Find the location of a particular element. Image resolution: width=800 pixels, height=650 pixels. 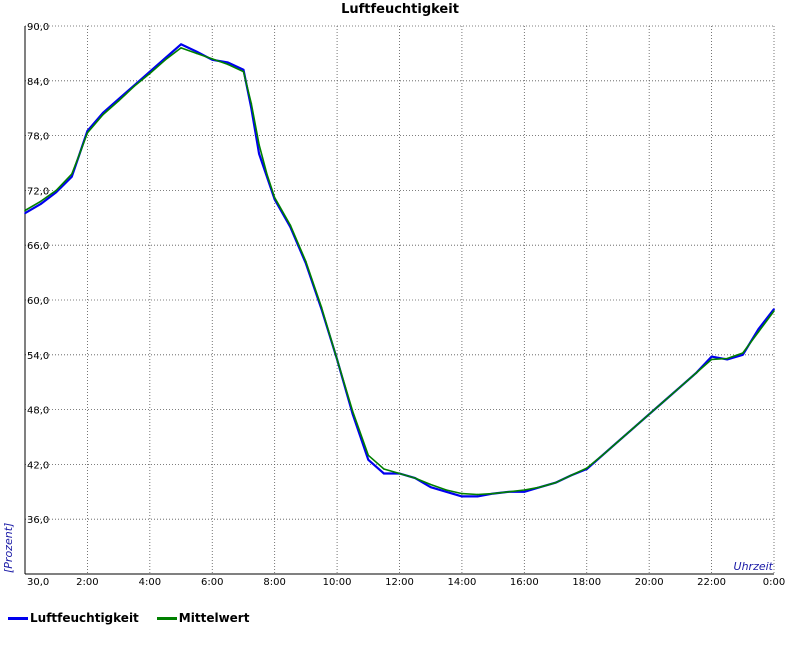

x-tick-label: 12:00 is located at coordinates (399, 582).